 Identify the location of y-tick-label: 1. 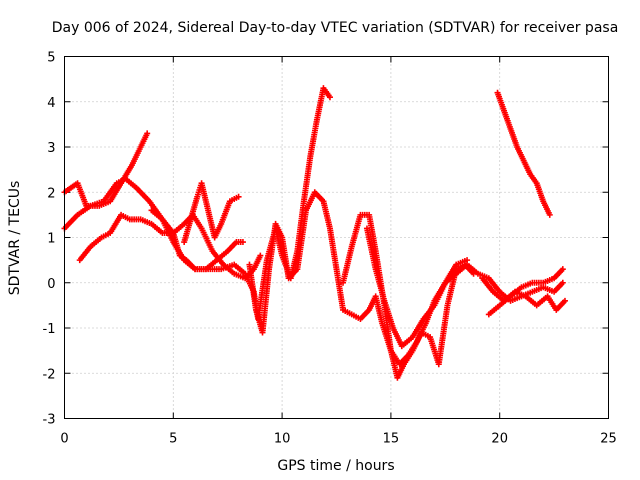
(51, 239).